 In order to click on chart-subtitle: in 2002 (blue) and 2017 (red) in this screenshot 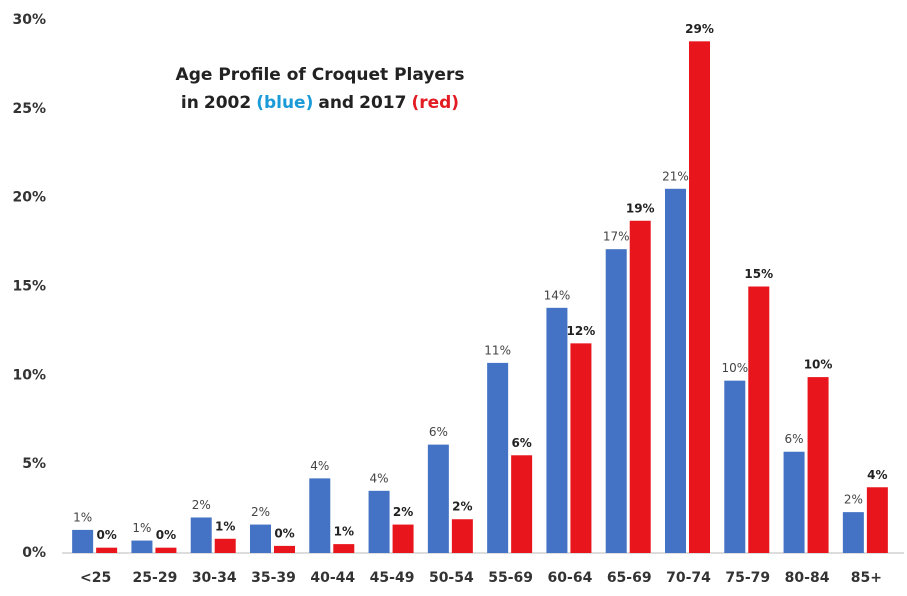, I will do `click(320, 103)`.